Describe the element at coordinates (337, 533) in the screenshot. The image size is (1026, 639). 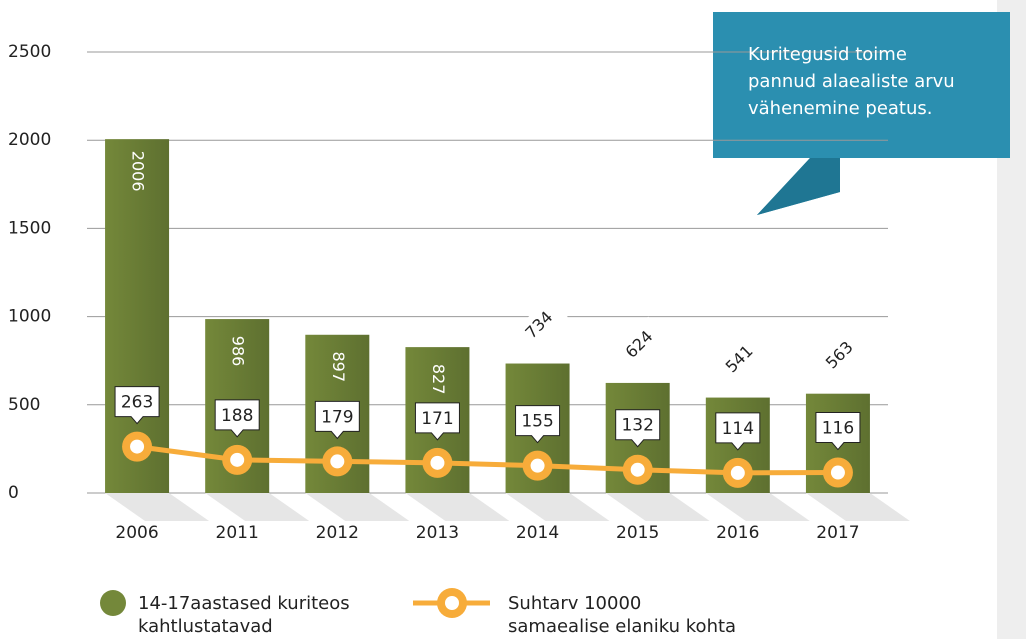
I see `x-tick-label: 2012` at that location.